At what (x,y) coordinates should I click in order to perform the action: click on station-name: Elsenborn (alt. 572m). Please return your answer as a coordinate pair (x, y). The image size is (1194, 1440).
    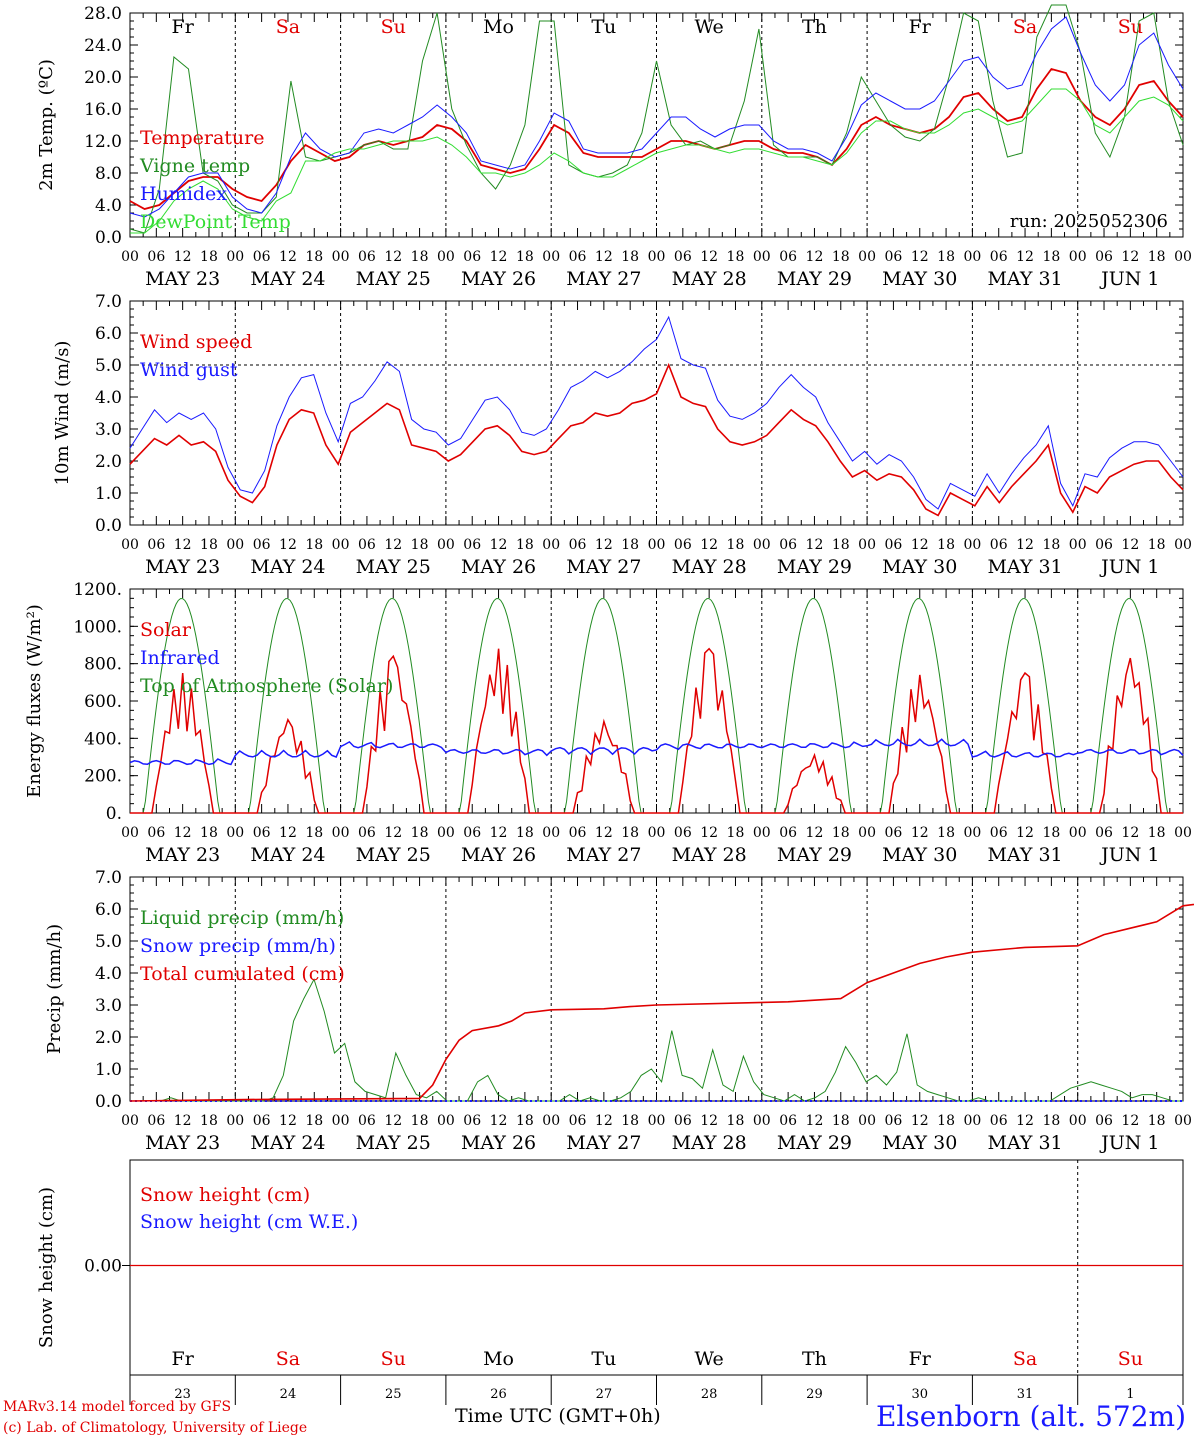
    Looking at the image, I should click on (1030, 1416).